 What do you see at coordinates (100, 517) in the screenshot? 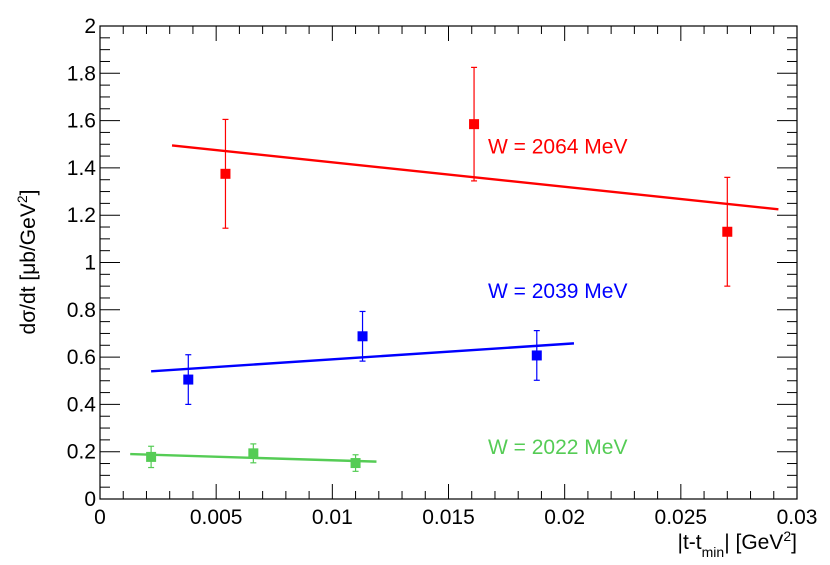
I see `x-tick-label: 0` at bounding box center [100, 517].